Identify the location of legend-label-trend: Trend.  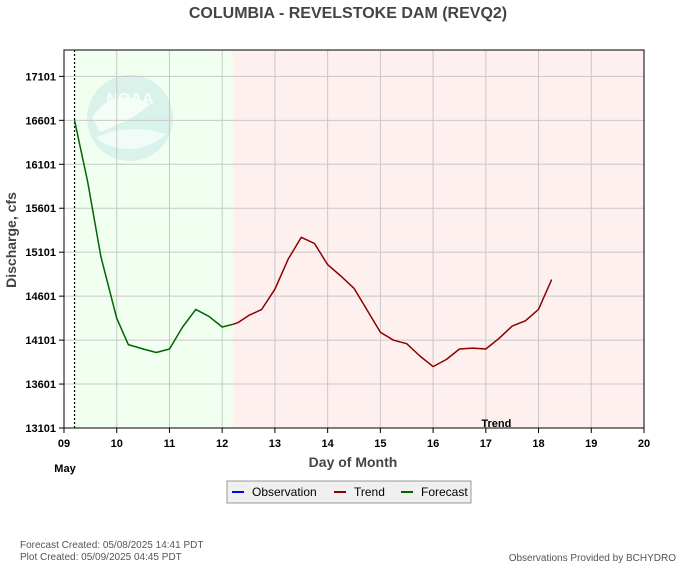
(369, 492).